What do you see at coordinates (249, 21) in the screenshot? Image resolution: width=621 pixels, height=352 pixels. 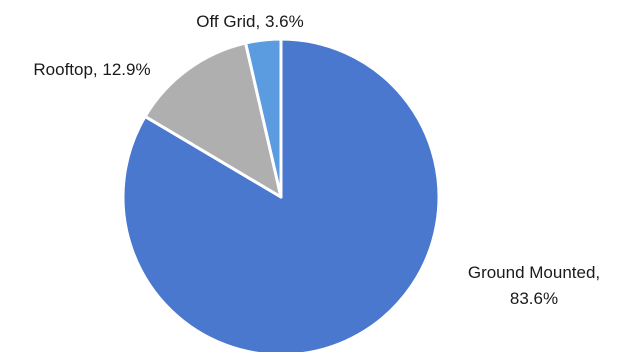 I see `slice-label-off-grid: Off Grid, 3.6%` at bounding box center [249, 21].